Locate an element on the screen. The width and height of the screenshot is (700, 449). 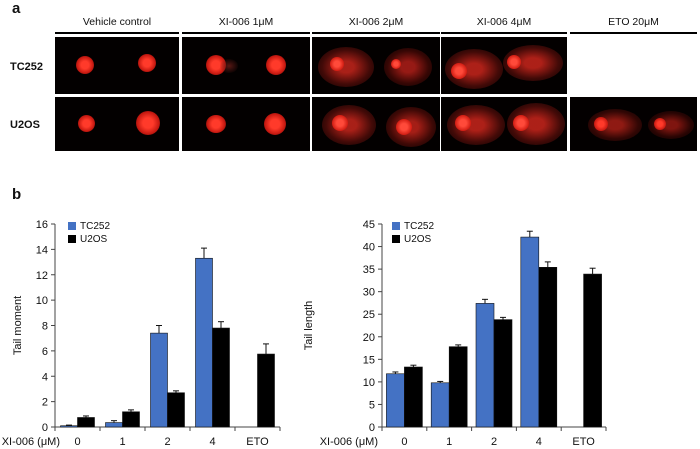
comet-image-u2os-eto-20um is located at coordinates (633, 124).